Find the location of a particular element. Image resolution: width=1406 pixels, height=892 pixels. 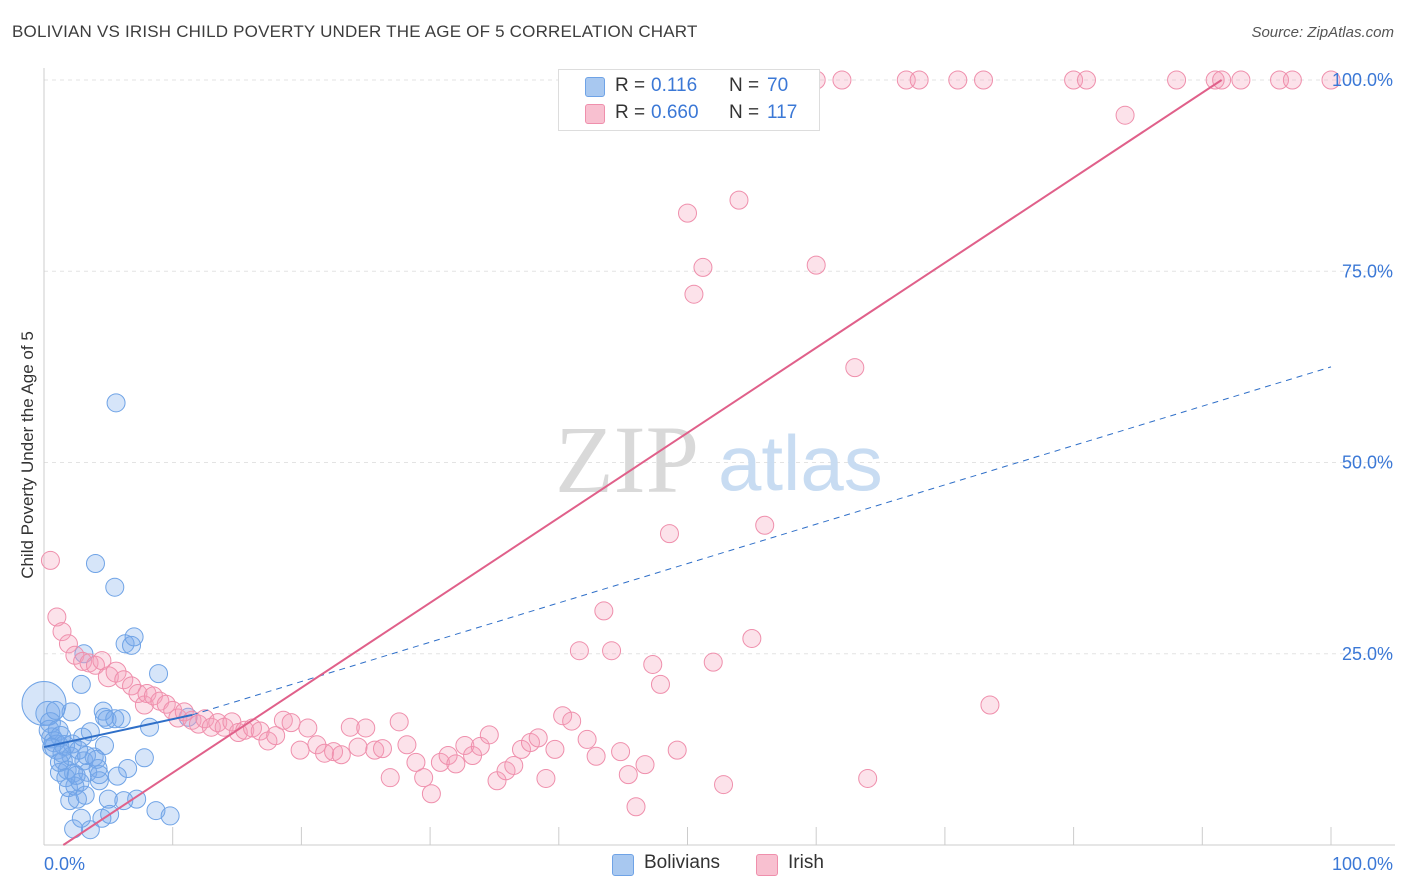

y-tick-label: 75.0% is located at coordinates (1367, 271).